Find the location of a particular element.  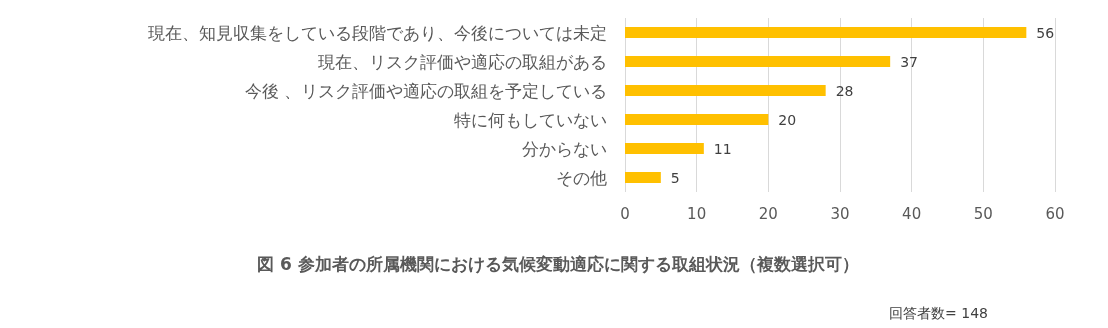

y-tick-label: 現在、知見収集をしている段階であり、今後については未定 is located at coordinates (377, 32).